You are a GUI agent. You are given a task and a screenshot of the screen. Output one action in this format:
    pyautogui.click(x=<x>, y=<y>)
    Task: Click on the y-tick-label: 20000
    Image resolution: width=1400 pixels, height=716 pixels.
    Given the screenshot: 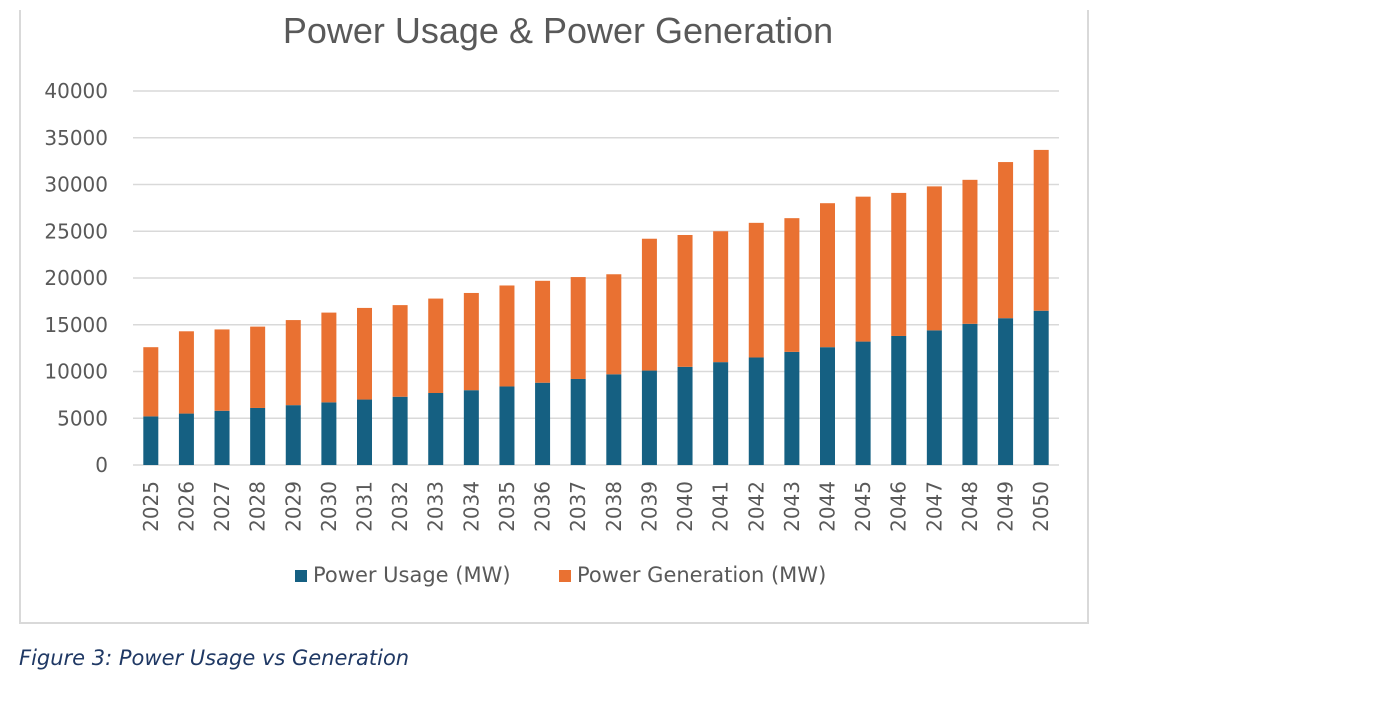 What is the action you would take?
    pyautogui.click(x=76, y=278)
    